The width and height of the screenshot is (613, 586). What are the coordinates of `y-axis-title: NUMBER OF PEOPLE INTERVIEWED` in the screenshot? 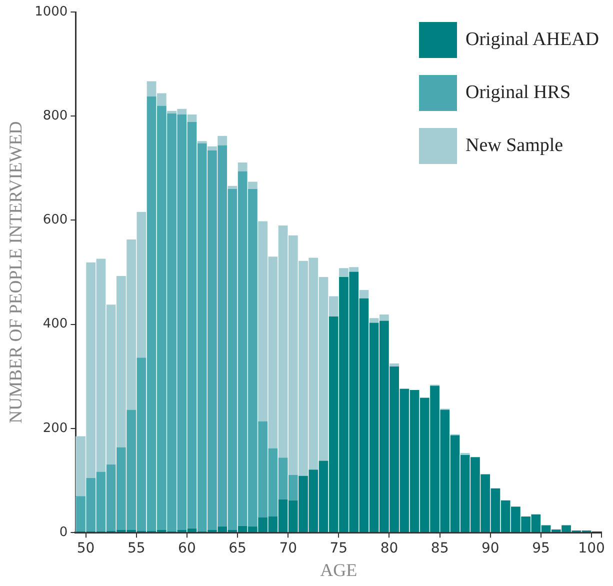 It's located at (16, 272).